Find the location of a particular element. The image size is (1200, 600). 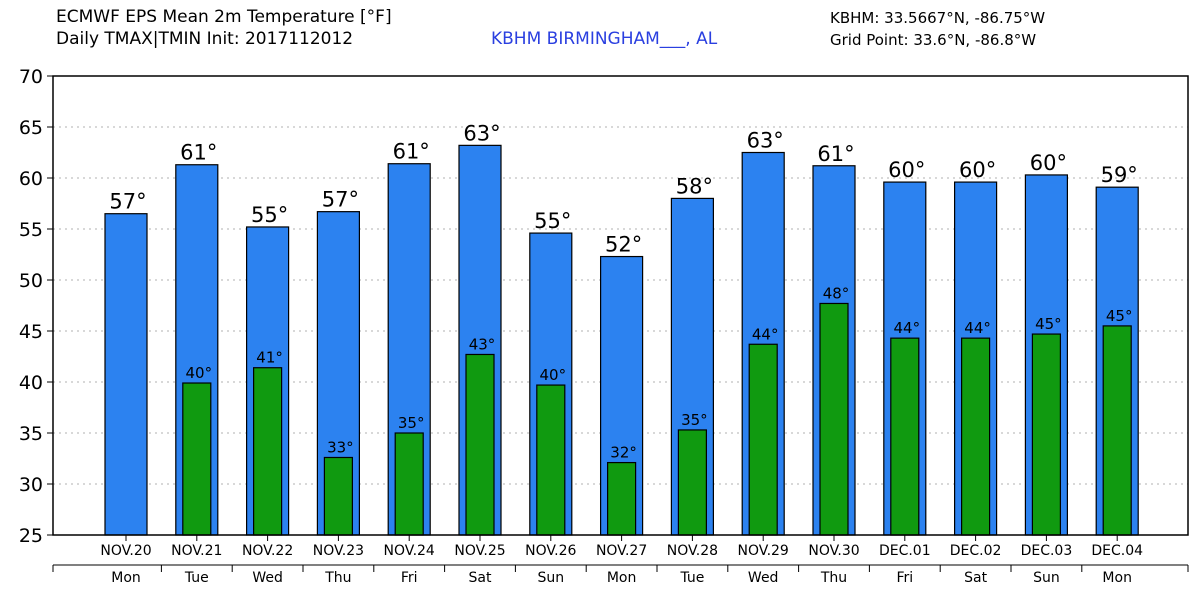

x-tick-label-date: NOV.25 is located at coordinates (479, 551).